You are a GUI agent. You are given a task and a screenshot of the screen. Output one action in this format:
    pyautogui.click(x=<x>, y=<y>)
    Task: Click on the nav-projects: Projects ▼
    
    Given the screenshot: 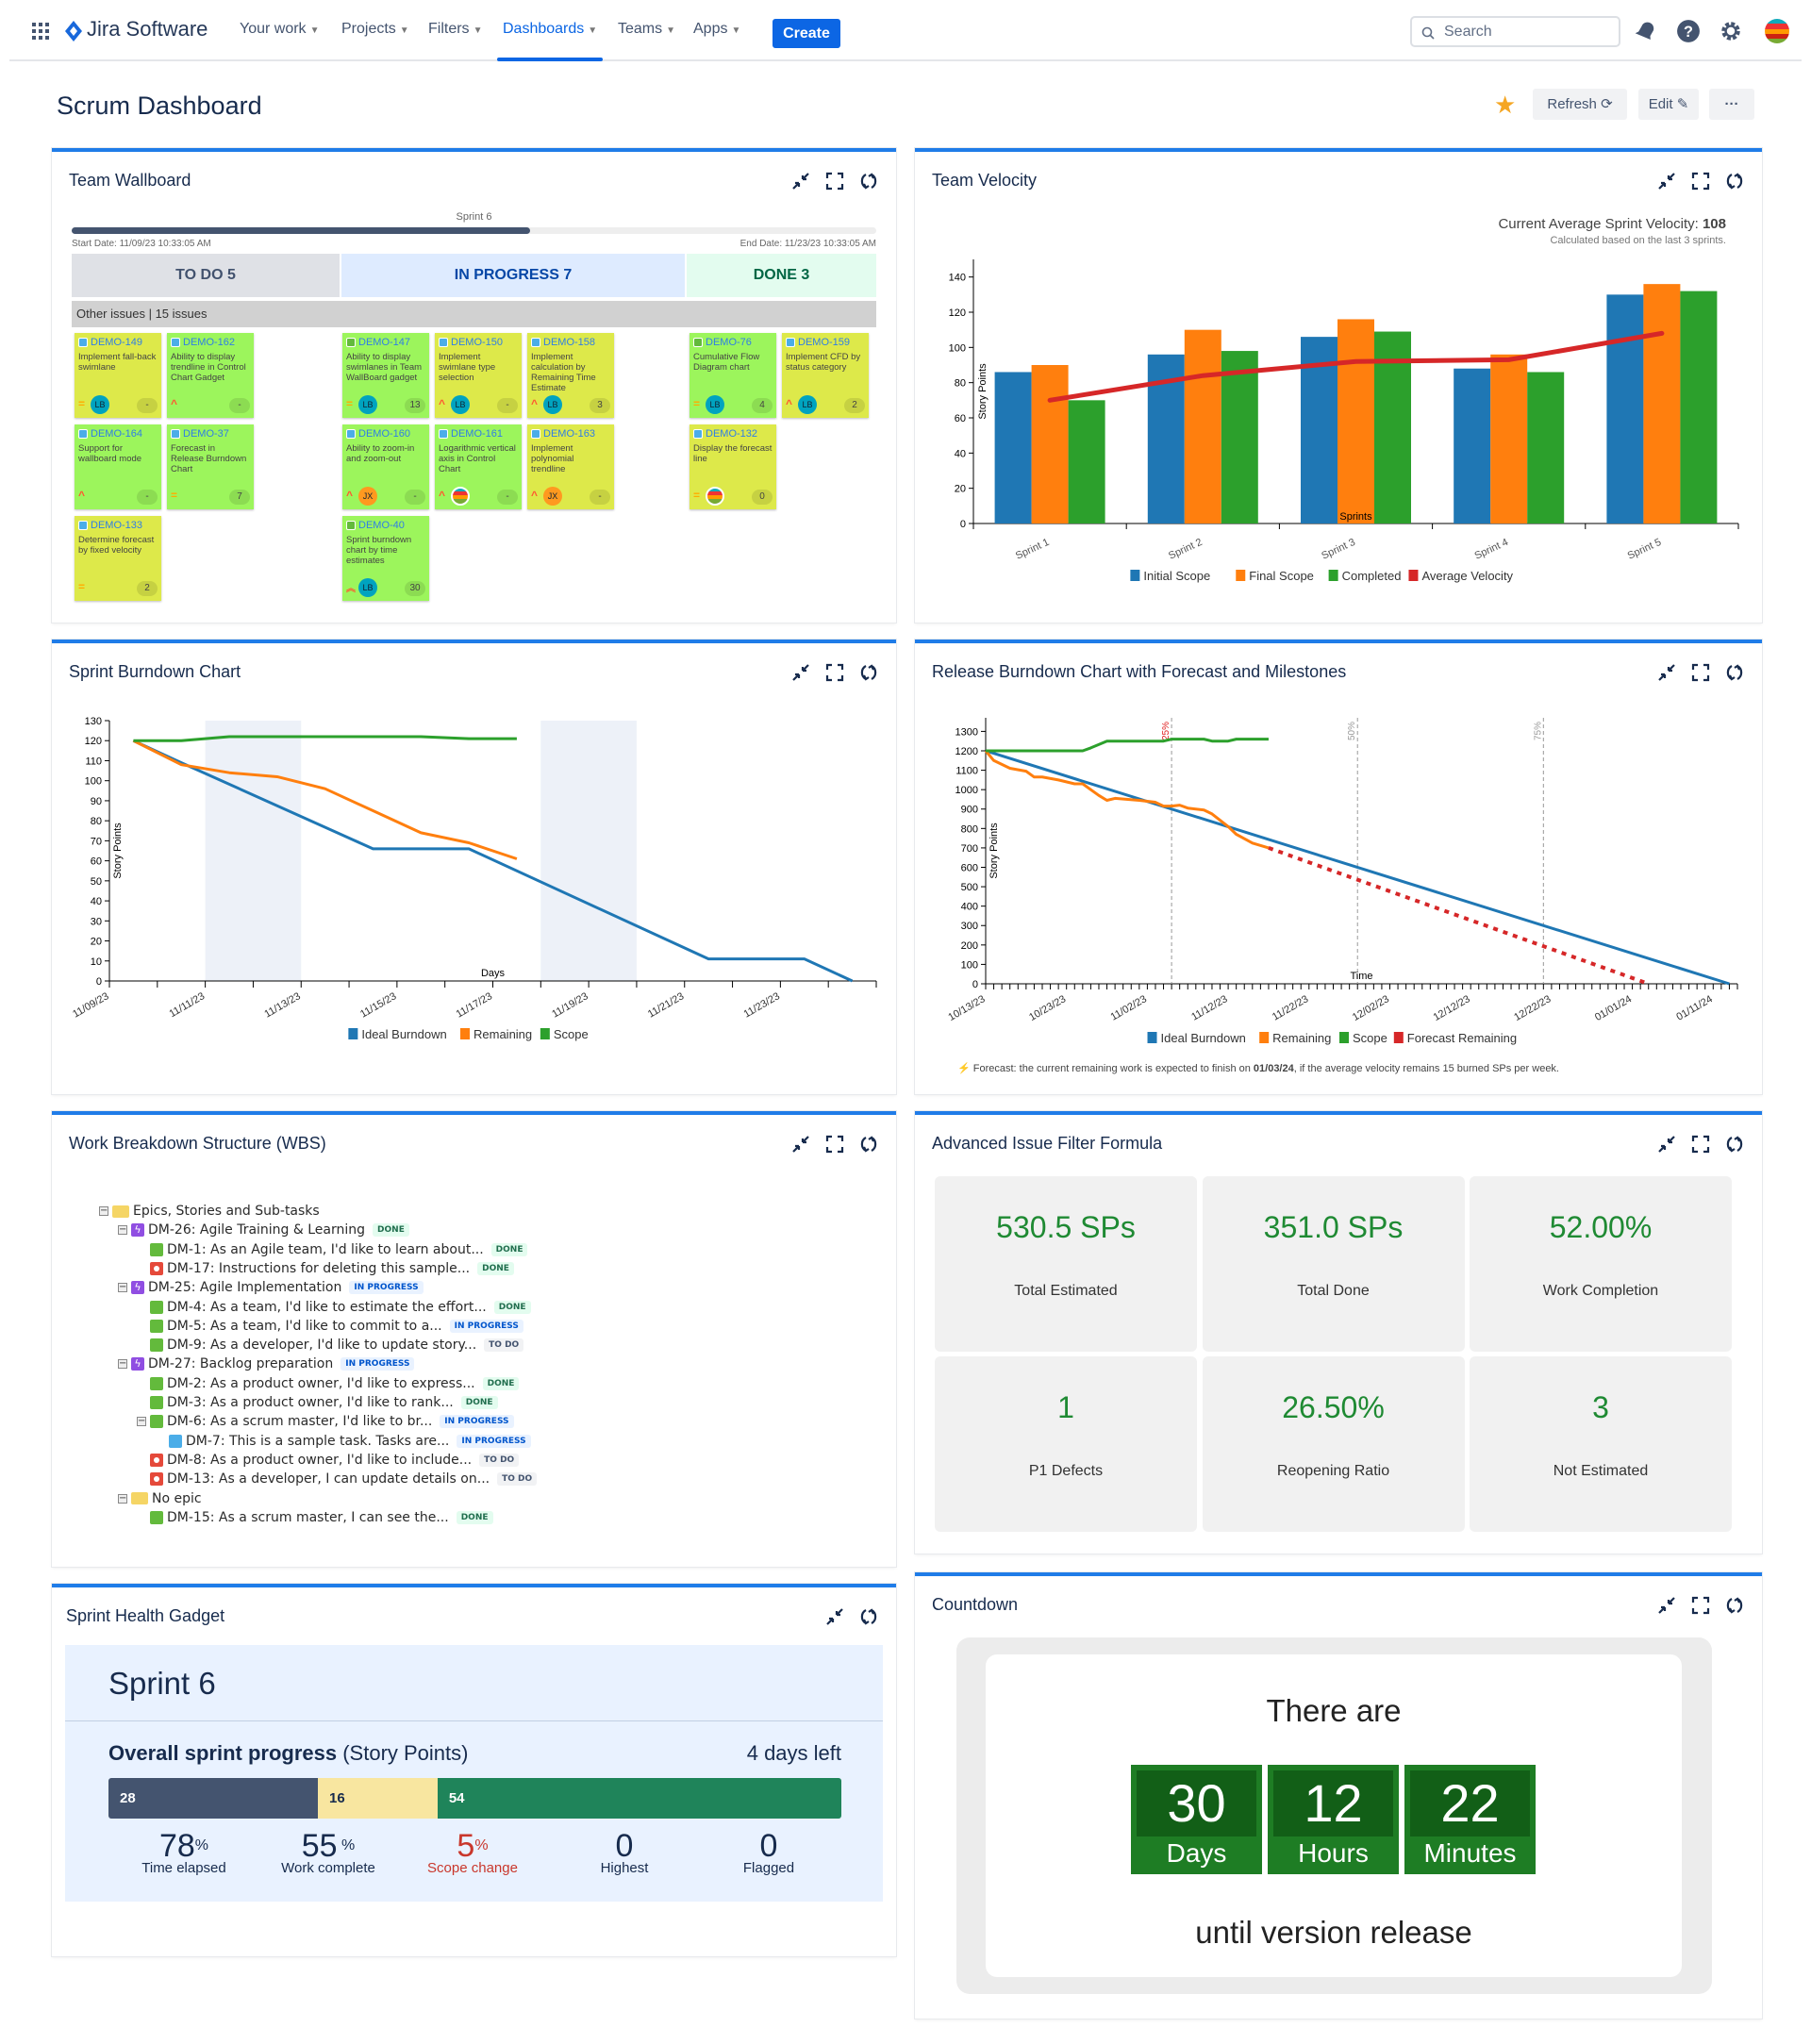 What is the action you would take?
    pyautogui.click(x=375, y=29)
    